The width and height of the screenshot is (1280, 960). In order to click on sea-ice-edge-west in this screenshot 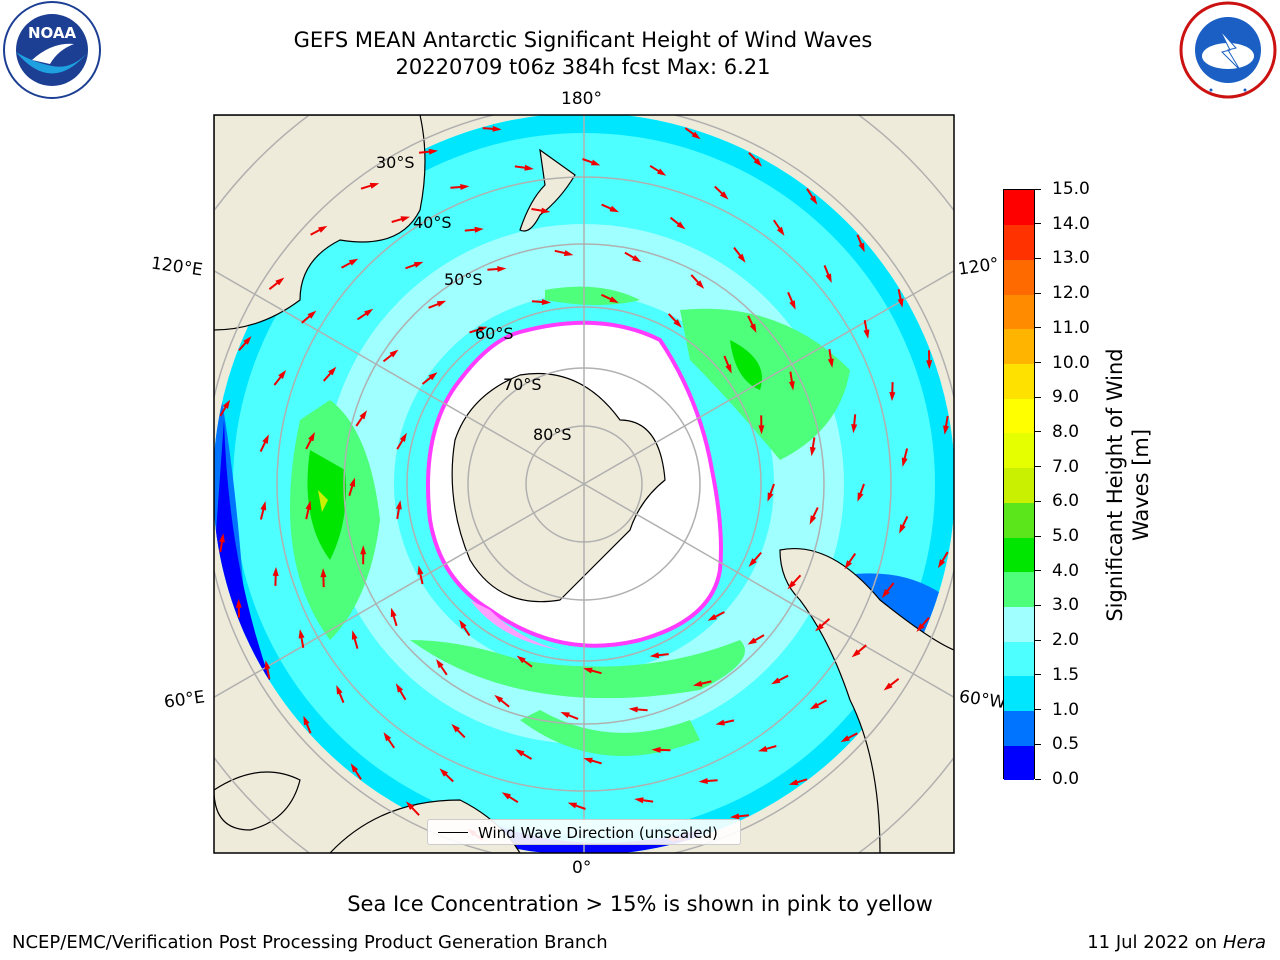, I will do `click(515, 625)`.